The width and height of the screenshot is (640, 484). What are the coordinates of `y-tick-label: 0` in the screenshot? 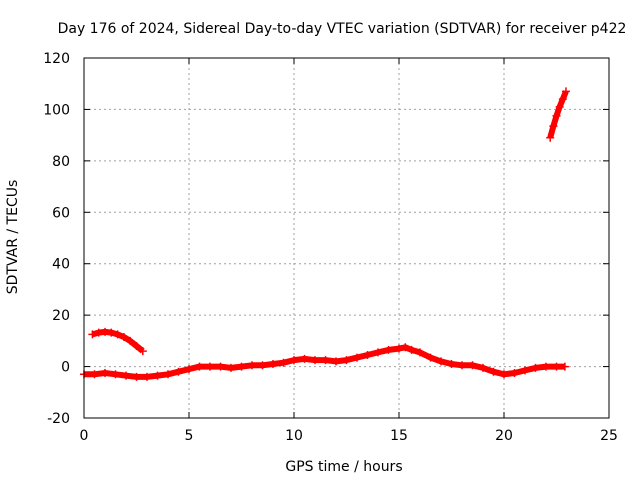 It's located at (65, 368).